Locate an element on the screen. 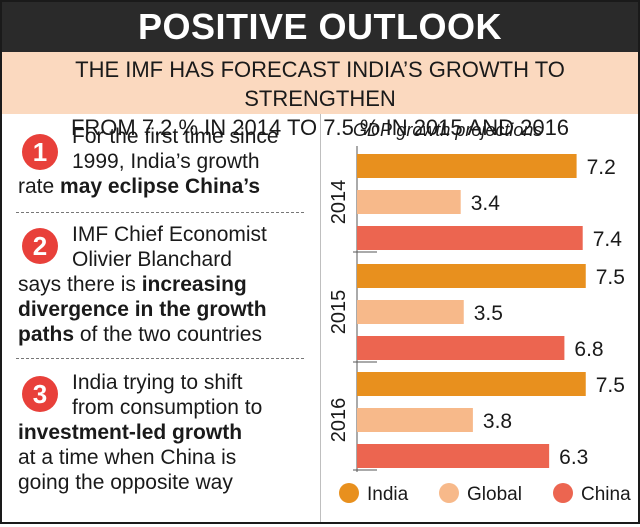  data-label: 3.4 is located at coordinates (486, 203).